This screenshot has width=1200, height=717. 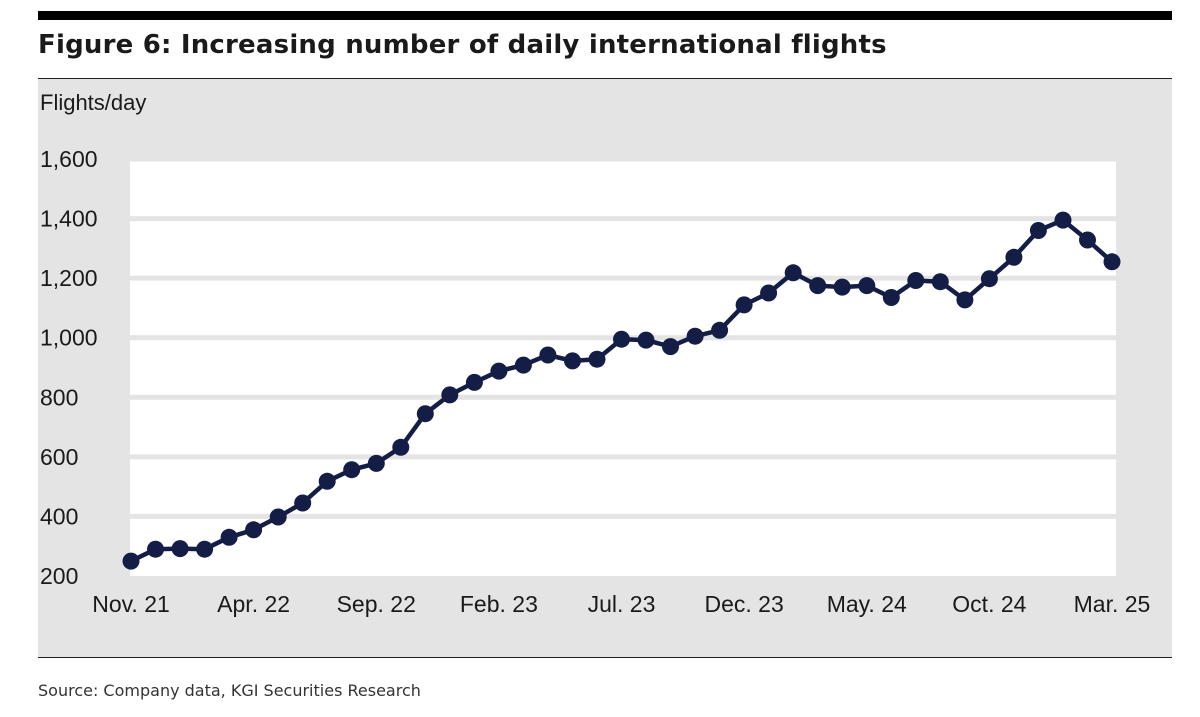 What do you see at coordinates (69, 338) in the screenshot?
I see `y-tick-label: 1,000` at bounding box center [69, 338].